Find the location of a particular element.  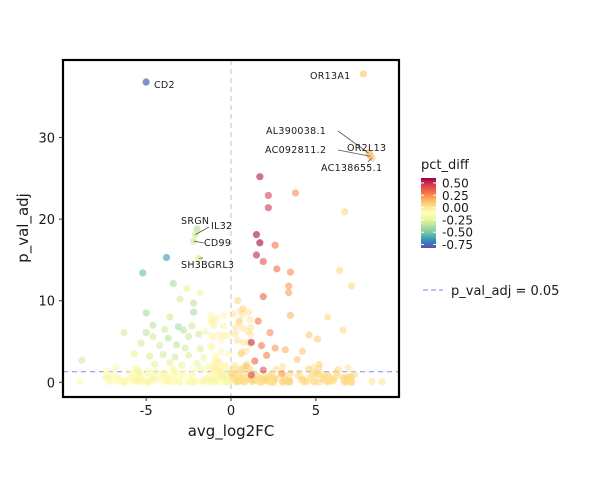

color-legend: pct_diff 0.500.250.00-0.25-0.50-0.75 is located at coordinates (447, 205).